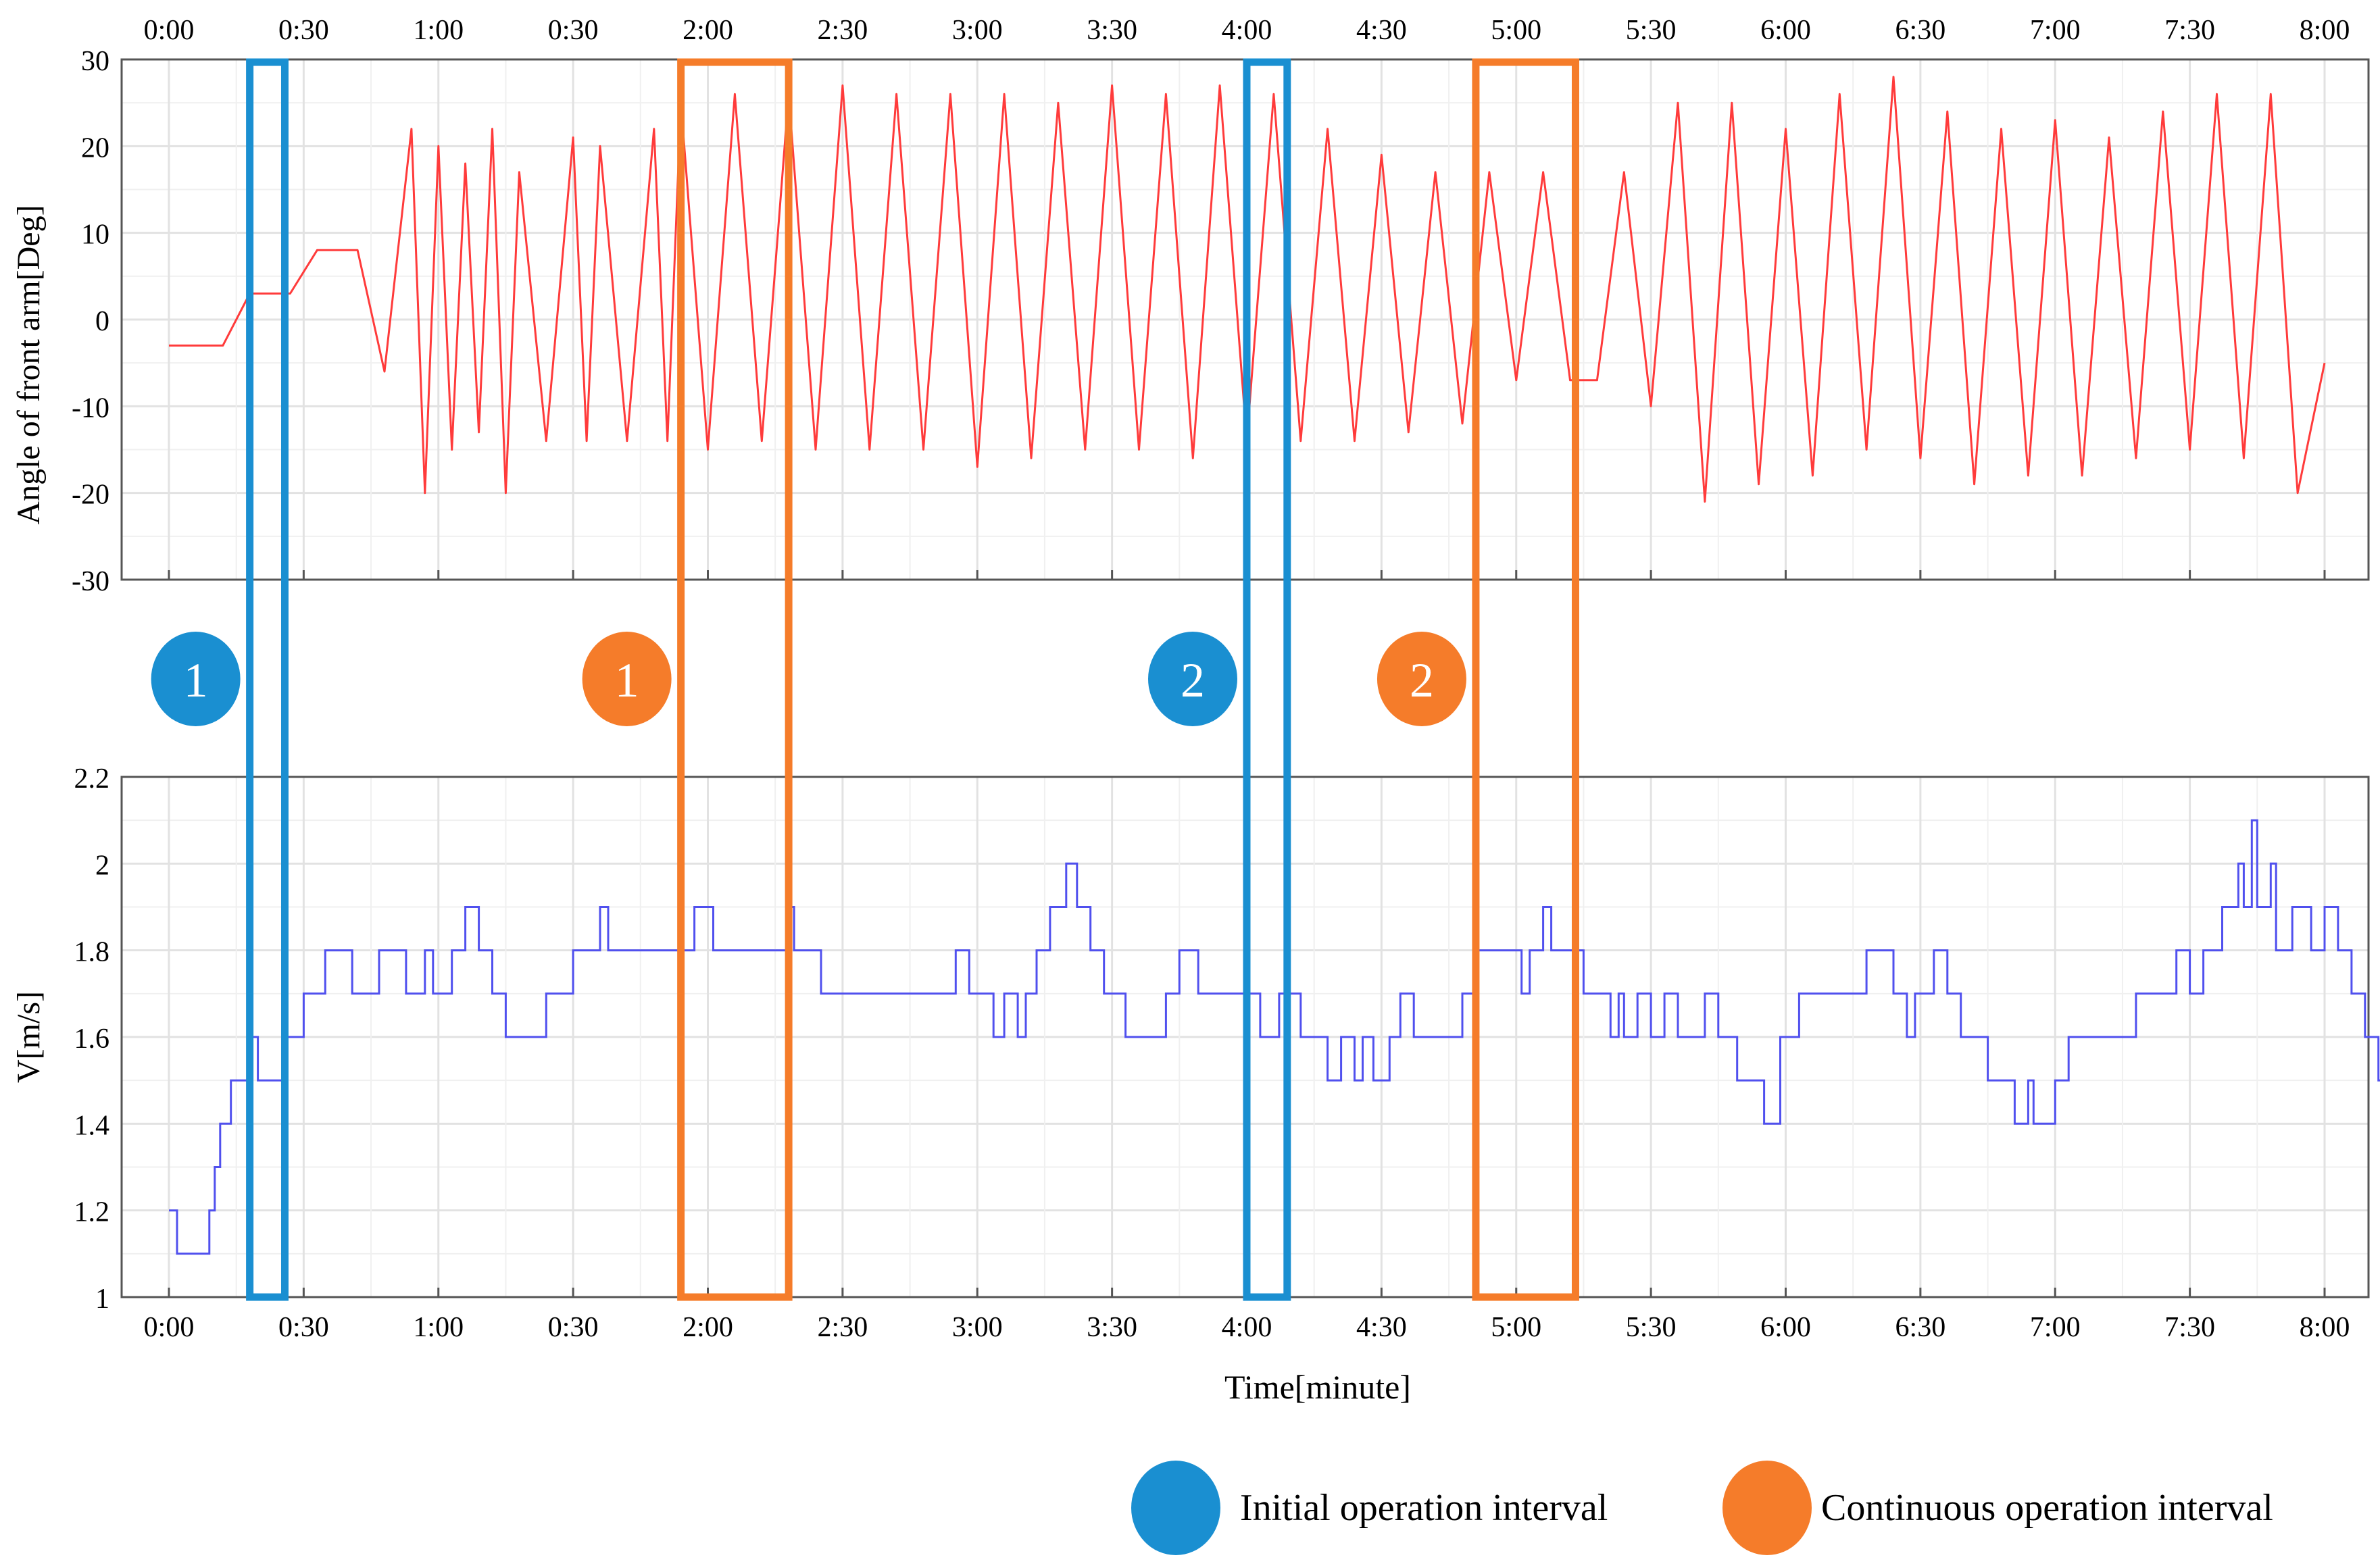 The height and width of the screenshot is (1568, 2380). Describe the element at coordinates (1424, 1508) in the screenshot. I see `legend-initial-label: Initial operation interval` at that location.